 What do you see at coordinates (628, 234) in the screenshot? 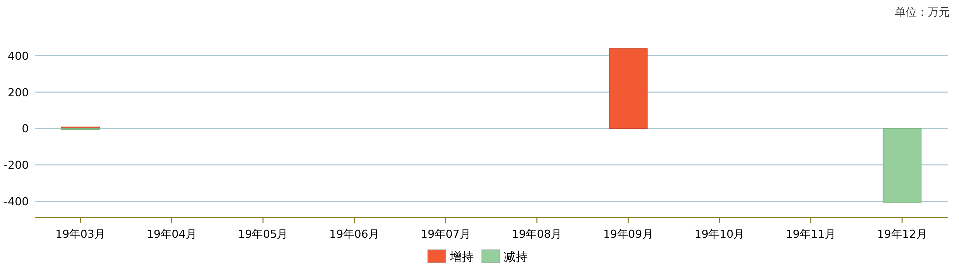
I see `x-tick-label: 19年09月` at bounding box center [628, 234].